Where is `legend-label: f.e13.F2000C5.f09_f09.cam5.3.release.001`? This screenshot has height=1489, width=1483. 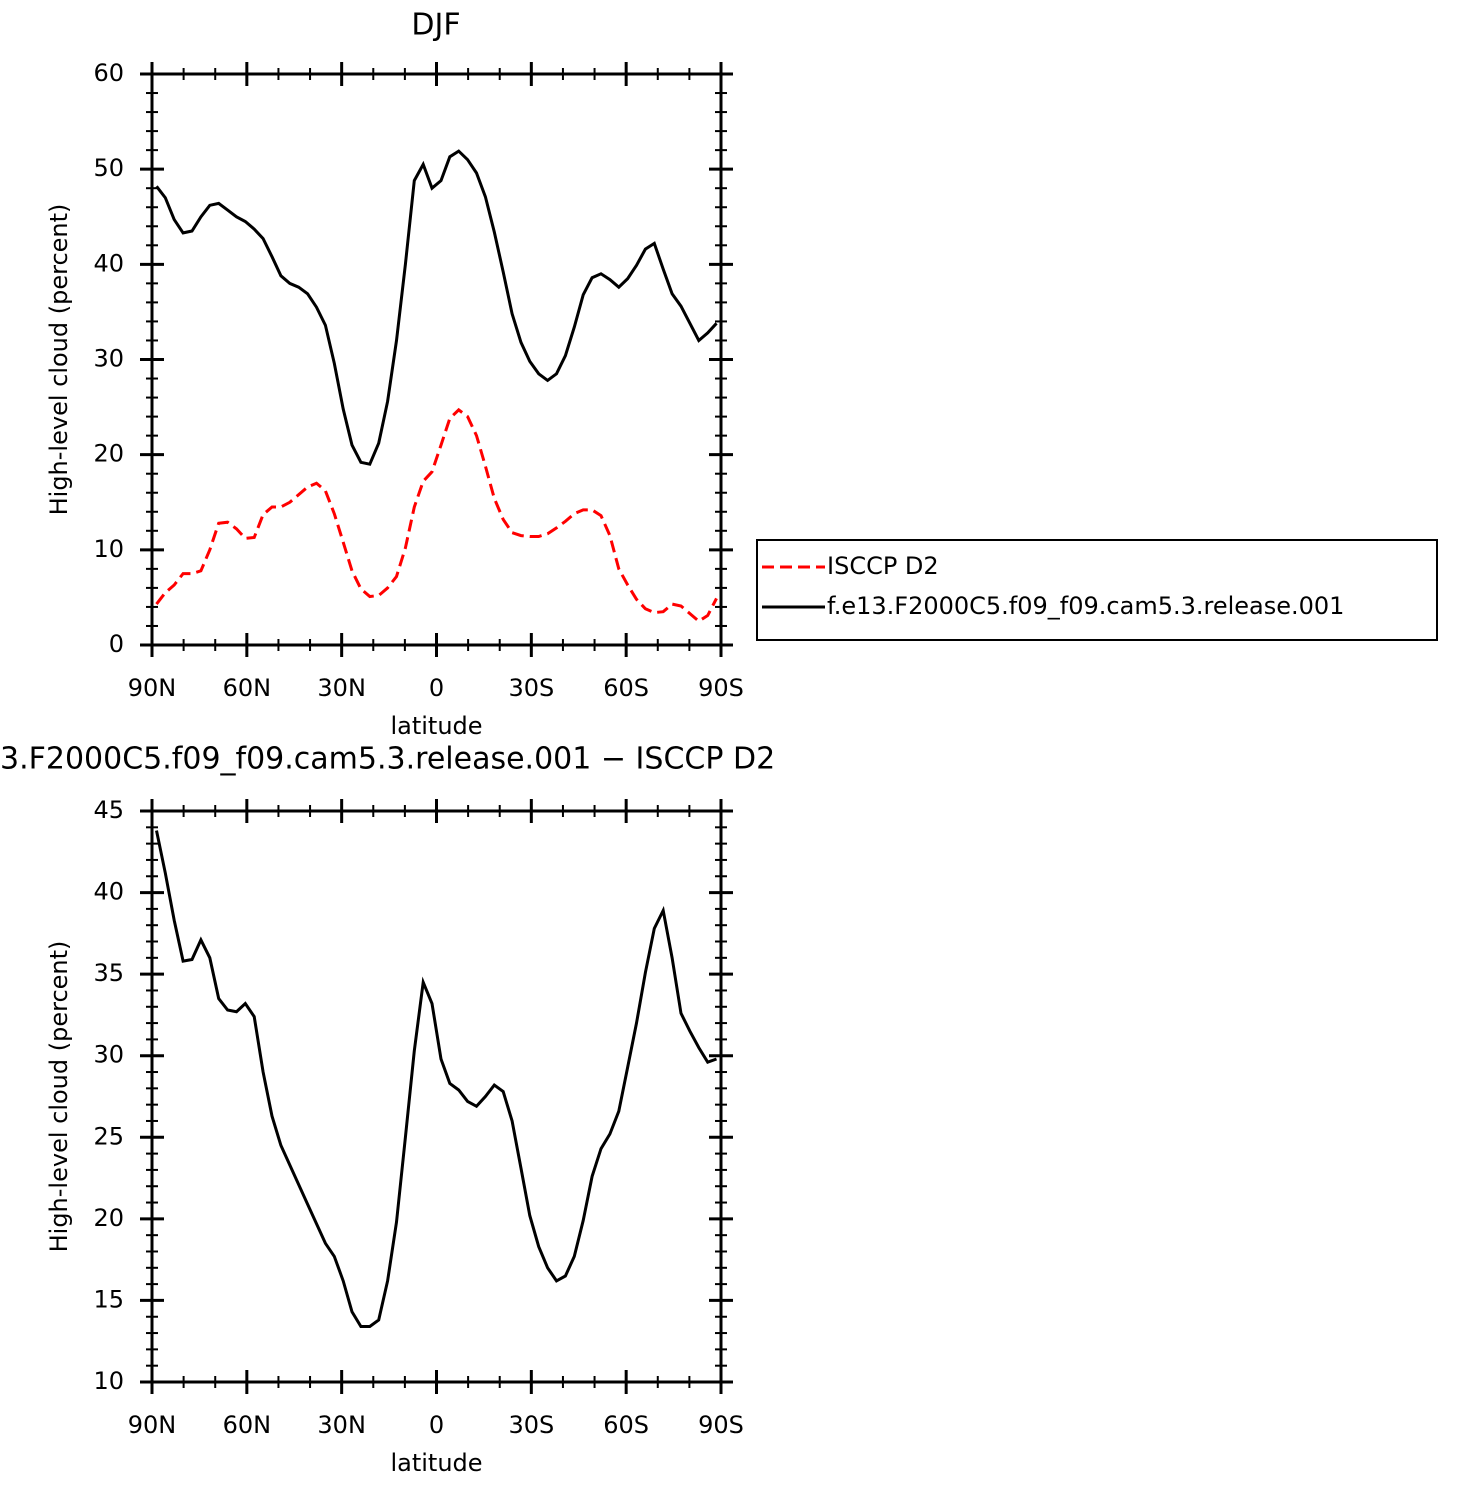
legend-label: f.e13.F2000C5.f09_f09.cam5.3.release.001 is located at coordinates (1085, 606).